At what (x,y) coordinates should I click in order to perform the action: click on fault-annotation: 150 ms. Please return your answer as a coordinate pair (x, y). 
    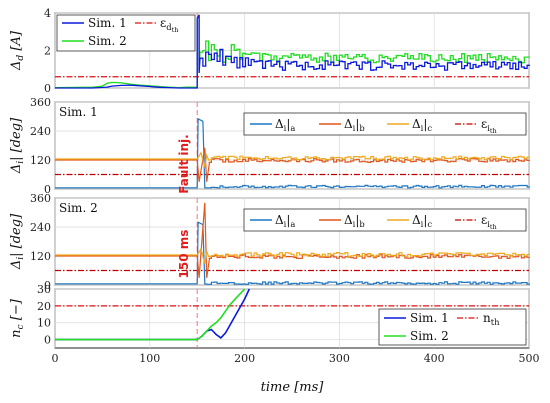
    Looking at the image, I should click on (184, 254).